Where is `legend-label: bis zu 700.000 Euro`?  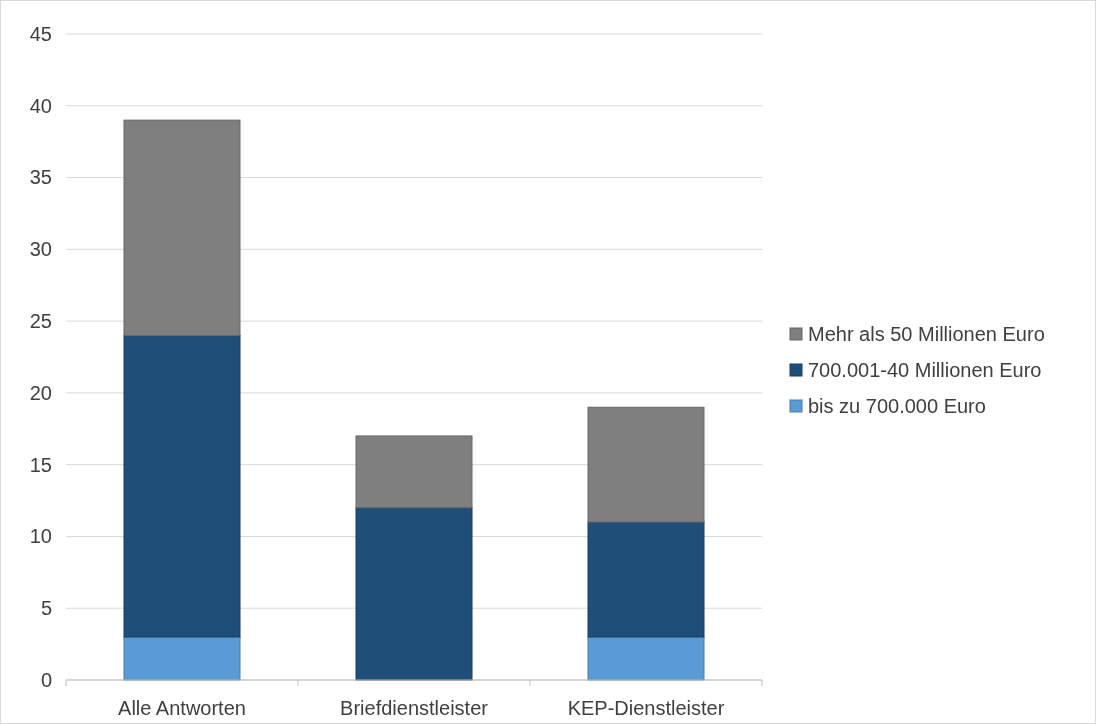 legend-label: bis zu 700.000 Euro is located at coordinates (897, 406).